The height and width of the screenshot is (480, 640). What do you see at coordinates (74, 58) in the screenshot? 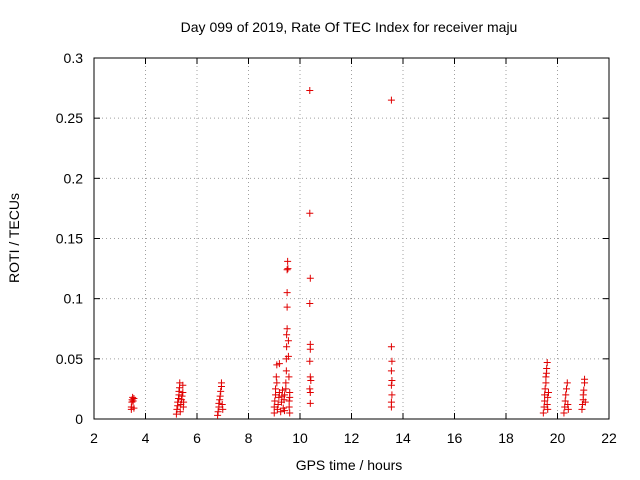
I see `y-tick-label: 0.3` at bounding box center [74, 58].